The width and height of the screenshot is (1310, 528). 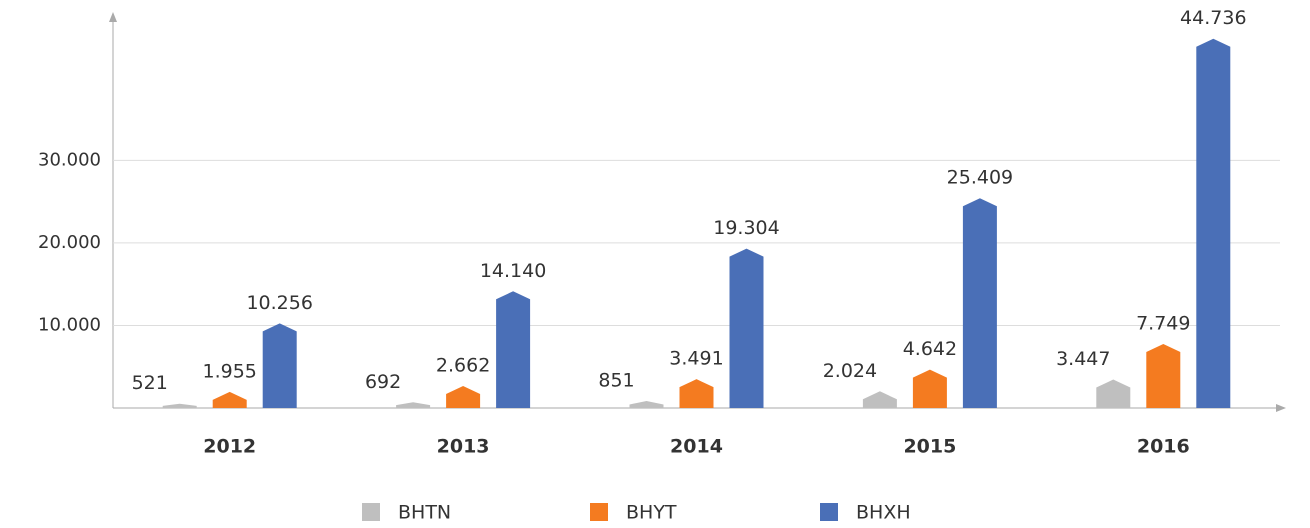 I want to click on legend-label: BHTN, so click(x=424, y=513).